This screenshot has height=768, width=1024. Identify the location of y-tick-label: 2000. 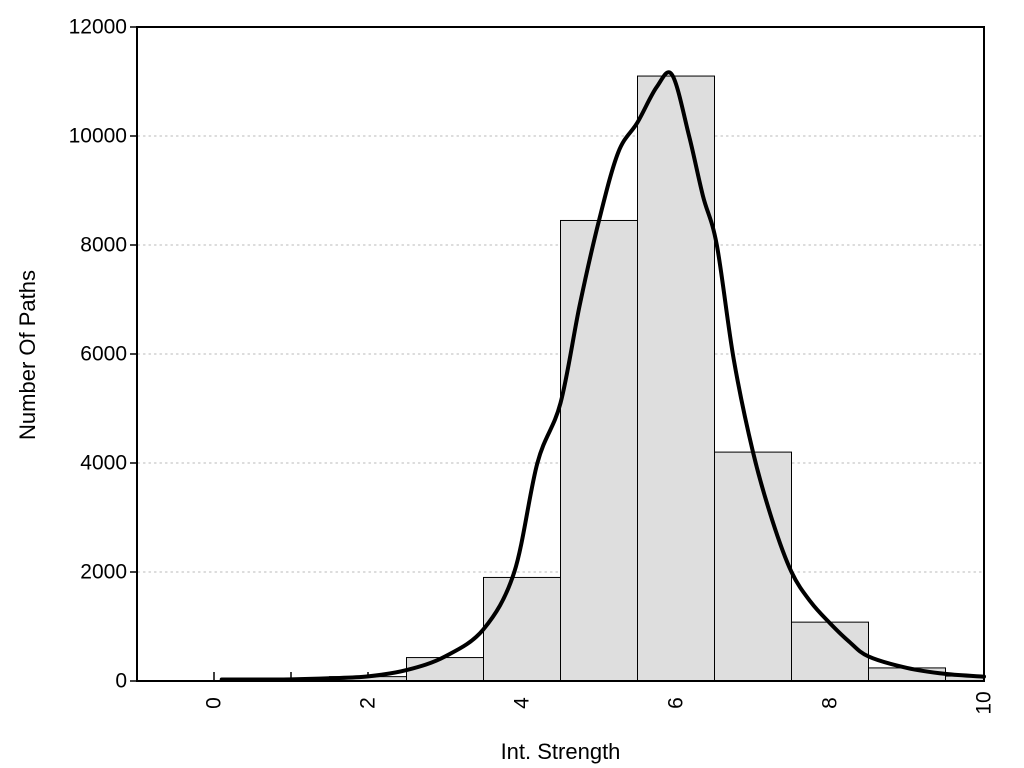
(103, 572).